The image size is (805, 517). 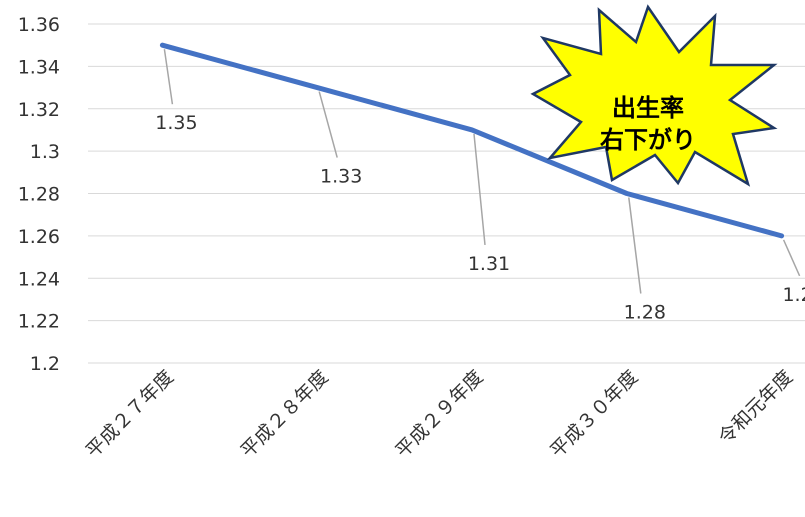 I want to click on y-tick-label: 1.28, so click(x=39, y=195).